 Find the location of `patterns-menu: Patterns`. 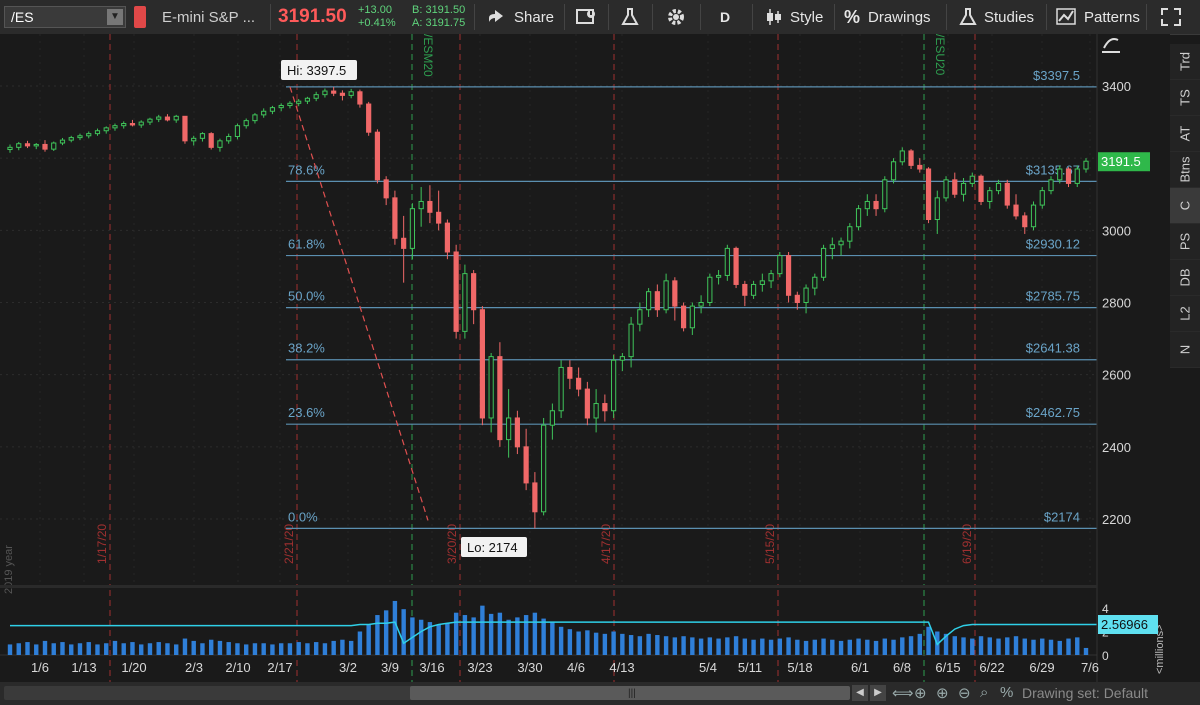

patterns-menu: Patterns is located at coordinates (1098, 17).